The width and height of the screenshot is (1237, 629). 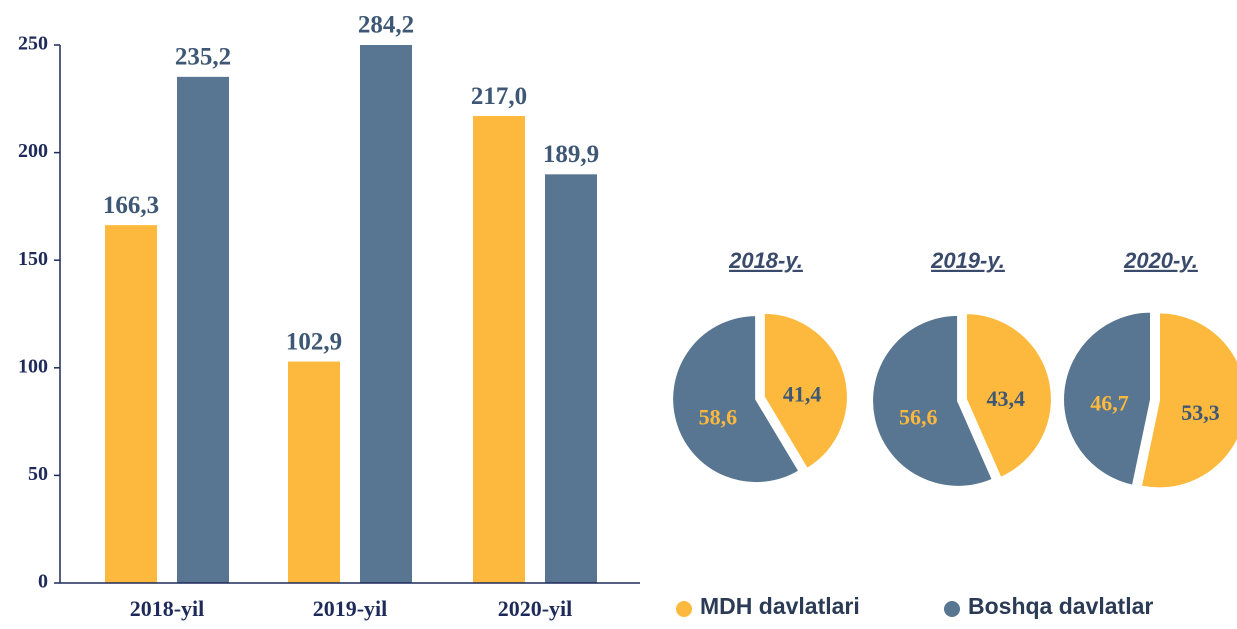 What do you see at coordinates (967, 260) in the screenshot?
I see `pie-title: 2019-y.` at bounding box center [967, 260].